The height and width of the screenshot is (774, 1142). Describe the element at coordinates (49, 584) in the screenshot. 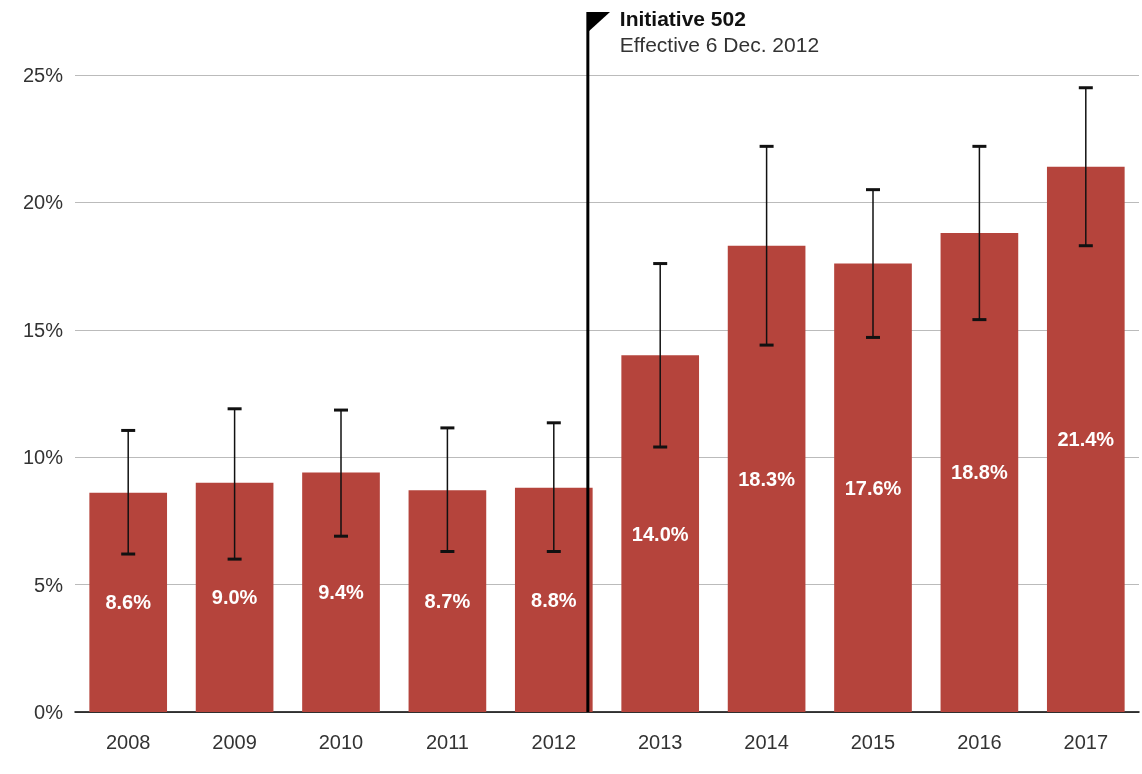

I see `y-tick-label: 5%` at that location.